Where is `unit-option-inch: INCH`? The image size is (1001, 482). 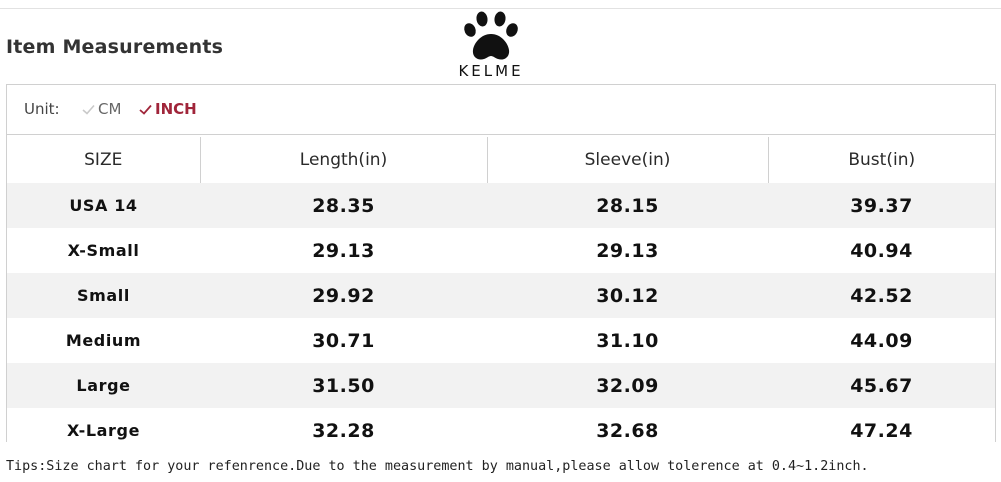 unit-option-inch: INCH is located at coordinates (168, 109).